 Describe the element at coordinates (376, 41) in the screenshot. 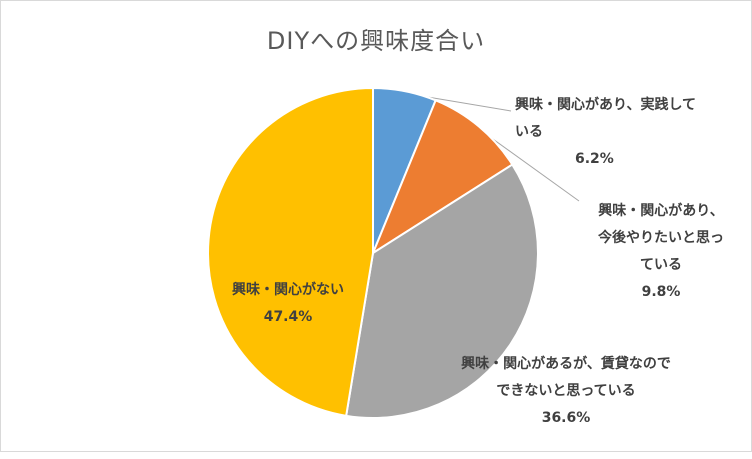

I see `chart-title: DIYへの興味度合い` at that location.